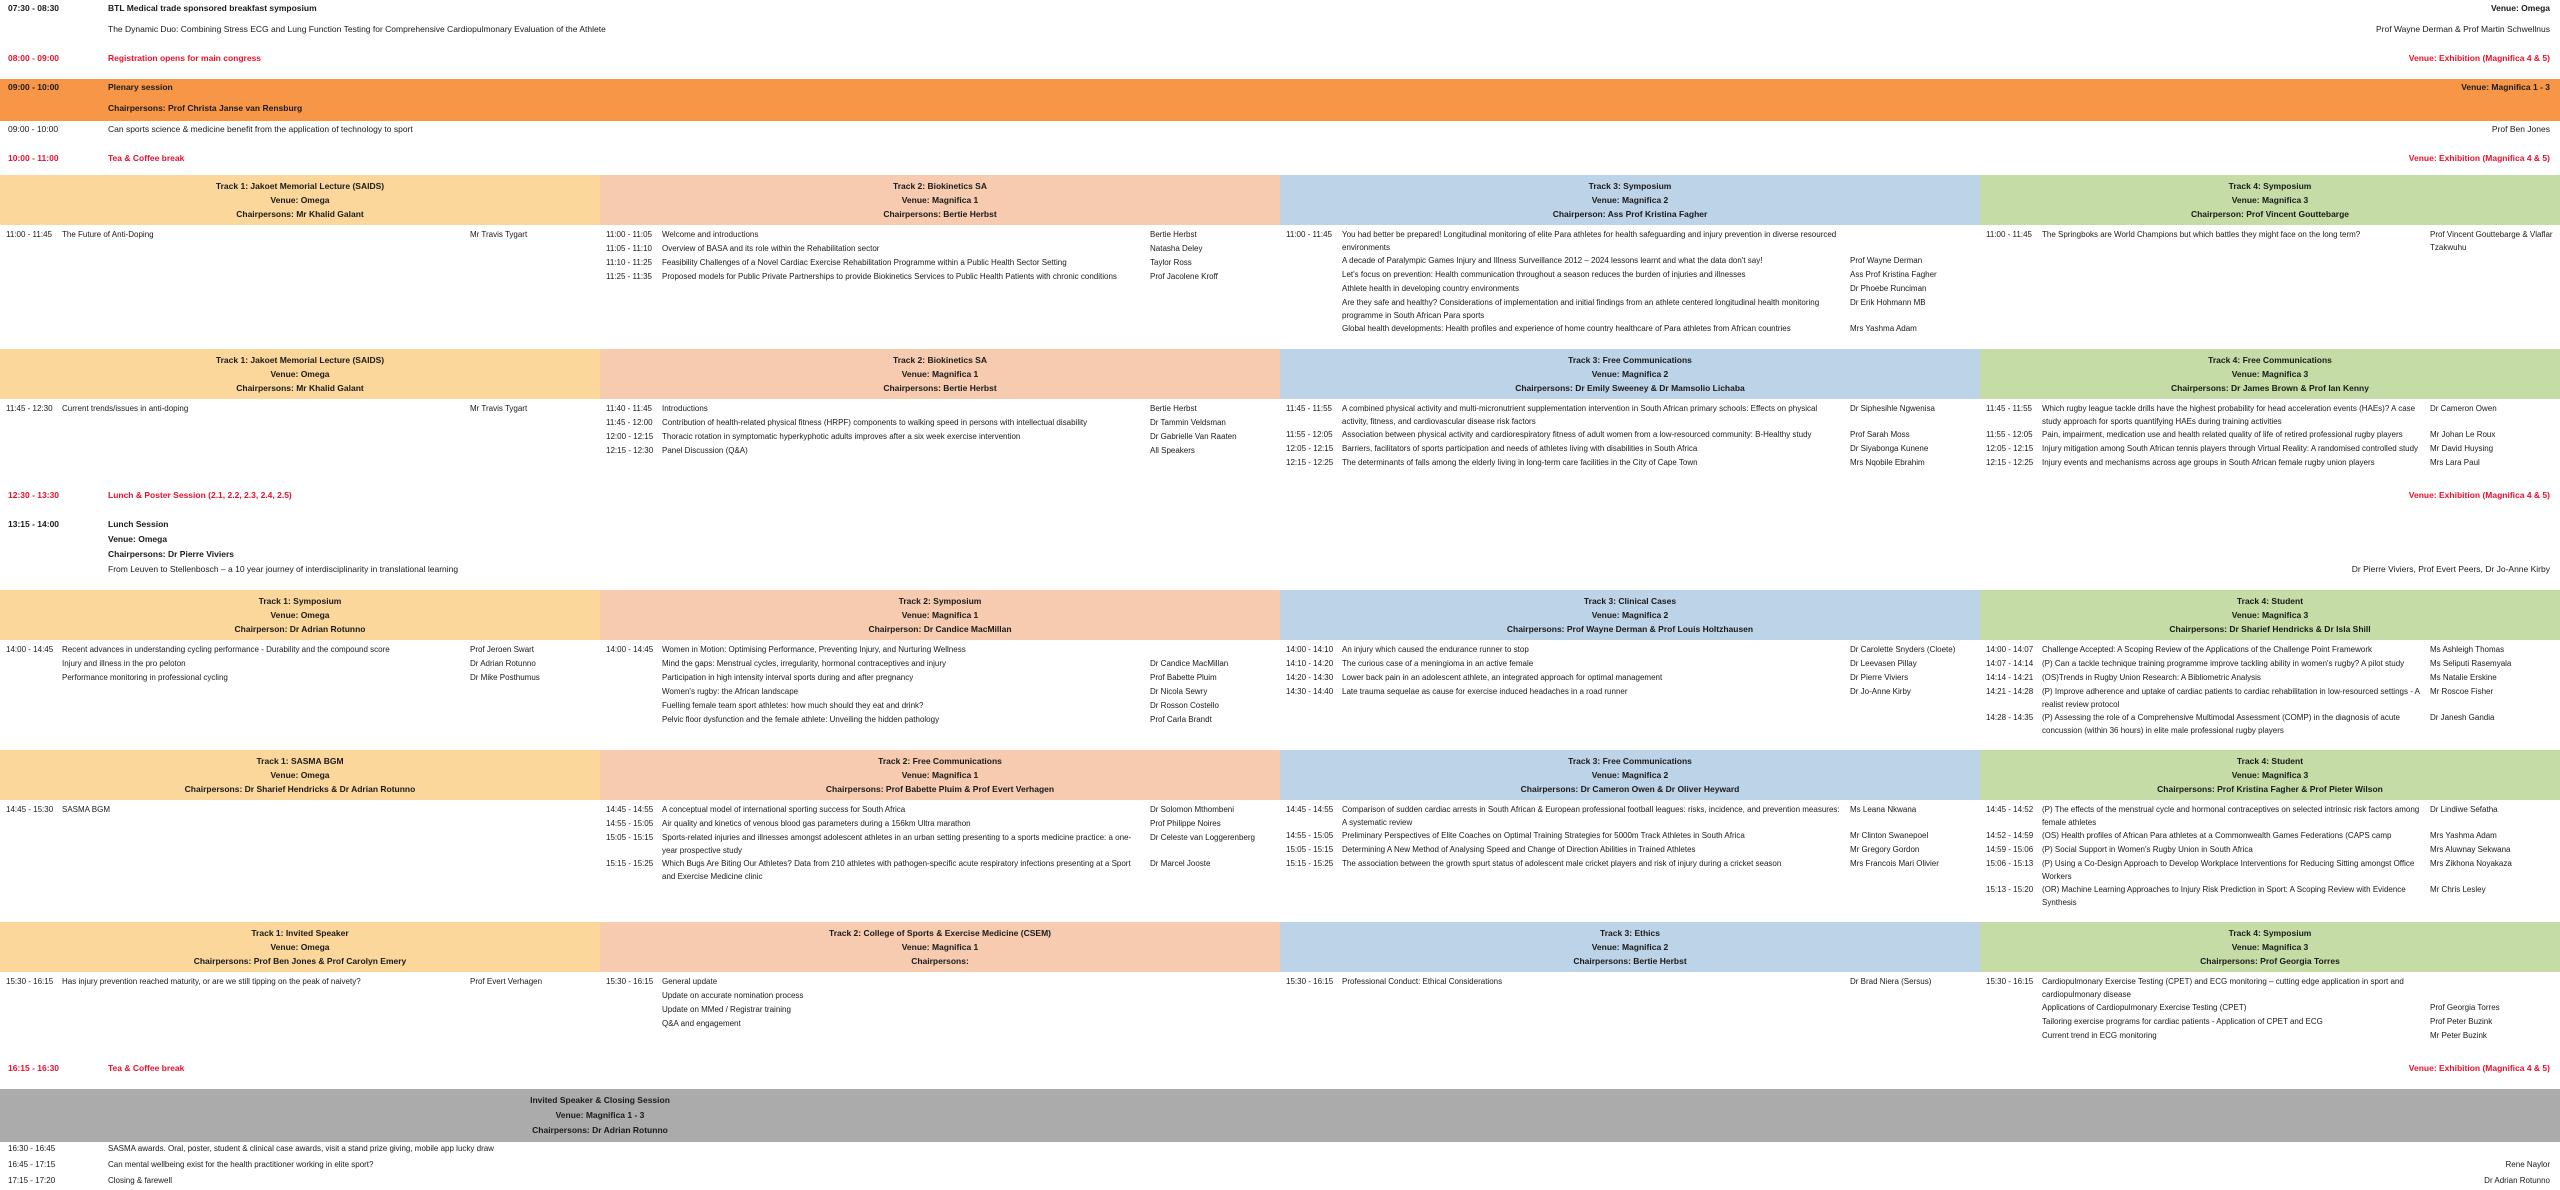  Describe the element at coordinates (710, 234) in the screenshot. I see `session-item-title: Welcome and introductions` at that location.